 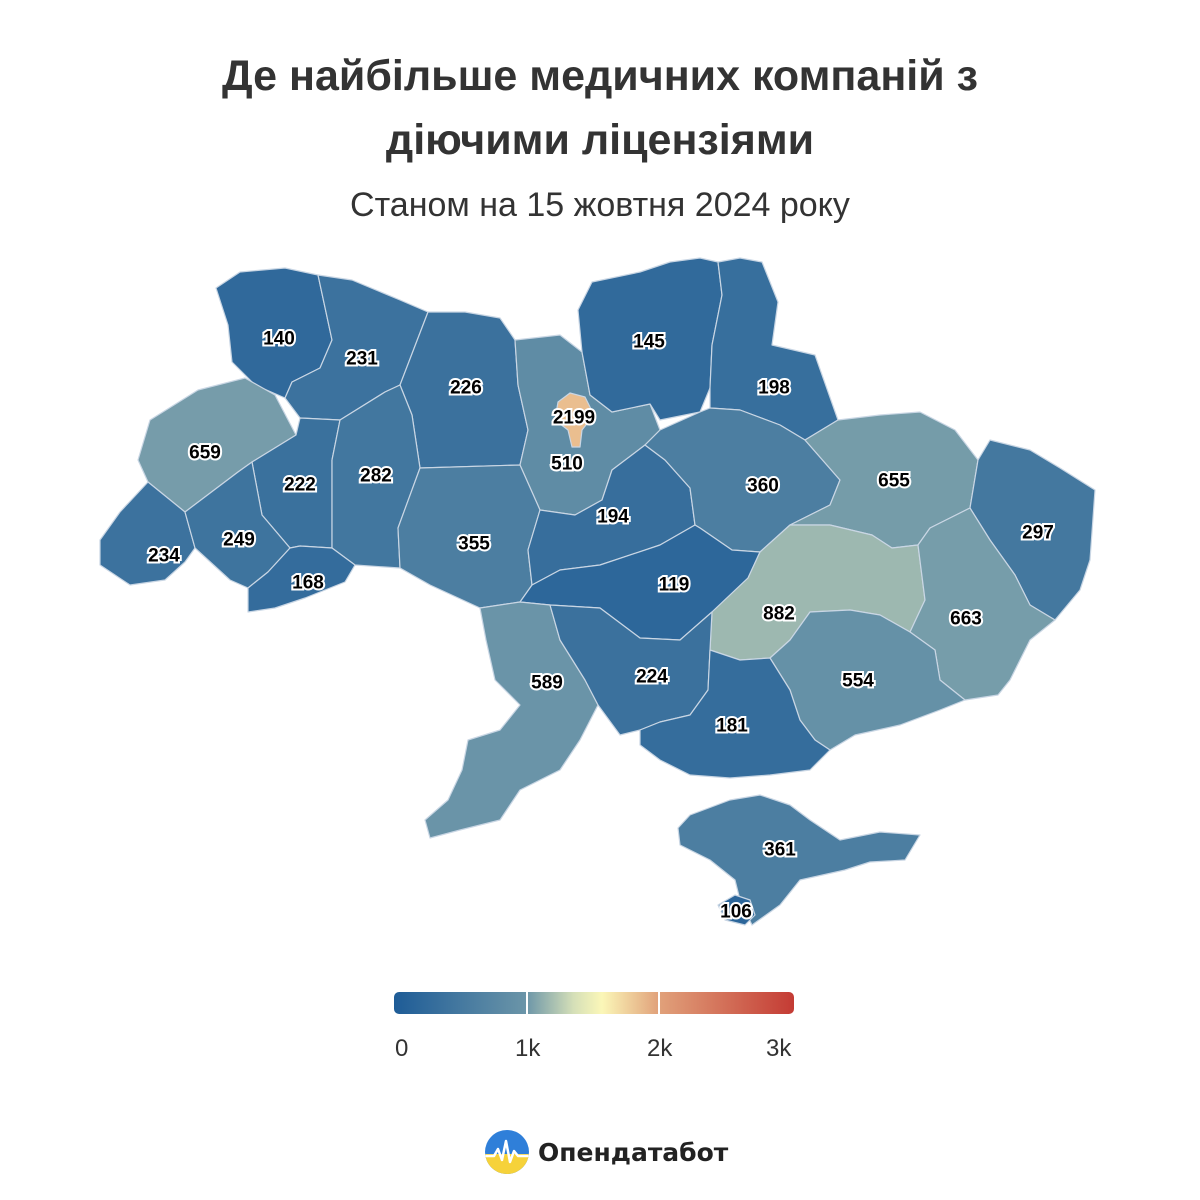 What do you see at coordinates (279, 339) in the screenshot?
I see `value-label-volyn: 140` at bounding box center [279, 339].